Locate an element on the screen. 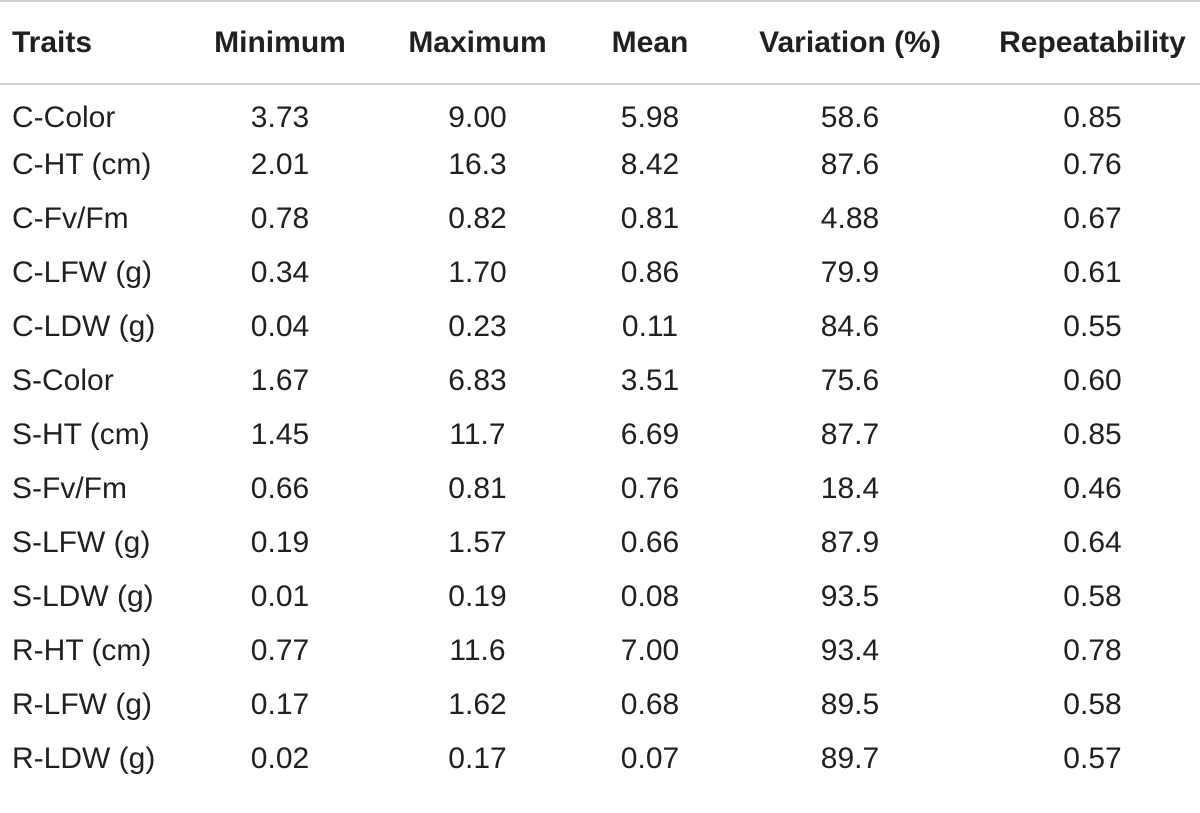 This screenshot has width=1200, height=813. table-row: S-Fv/Fm 0.66 0.81 0.76 18.4 0.46 is located at coordinates (600, 489).